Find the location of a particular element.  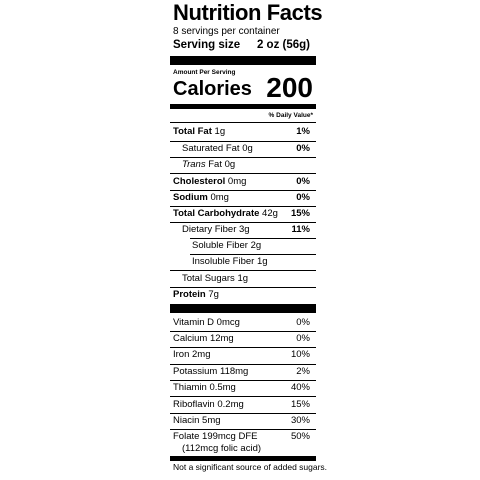

nutrient-name: Trans is located at coordinates (194, 164).